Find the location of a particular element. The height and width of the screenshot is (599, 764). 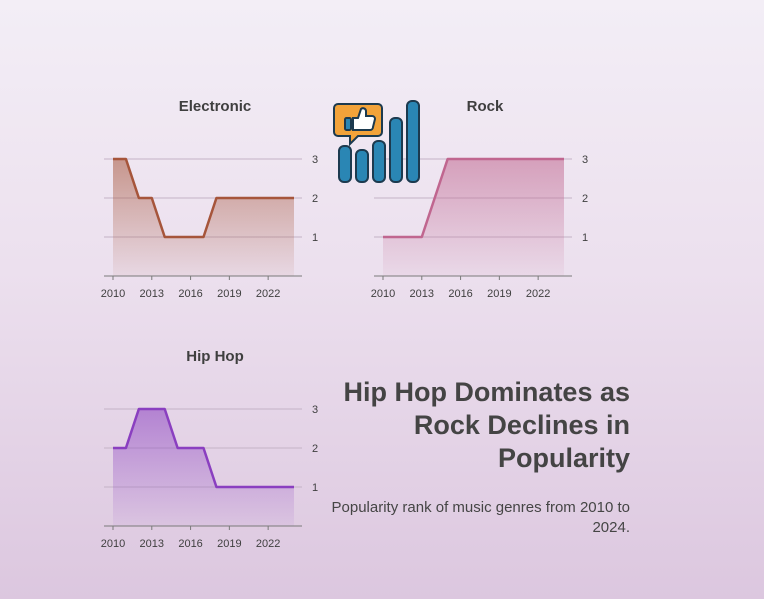

electronic-chart: Electronic 2010 2013 2016 2019 2022 1 2 3 is located at coordinates (215, 201).